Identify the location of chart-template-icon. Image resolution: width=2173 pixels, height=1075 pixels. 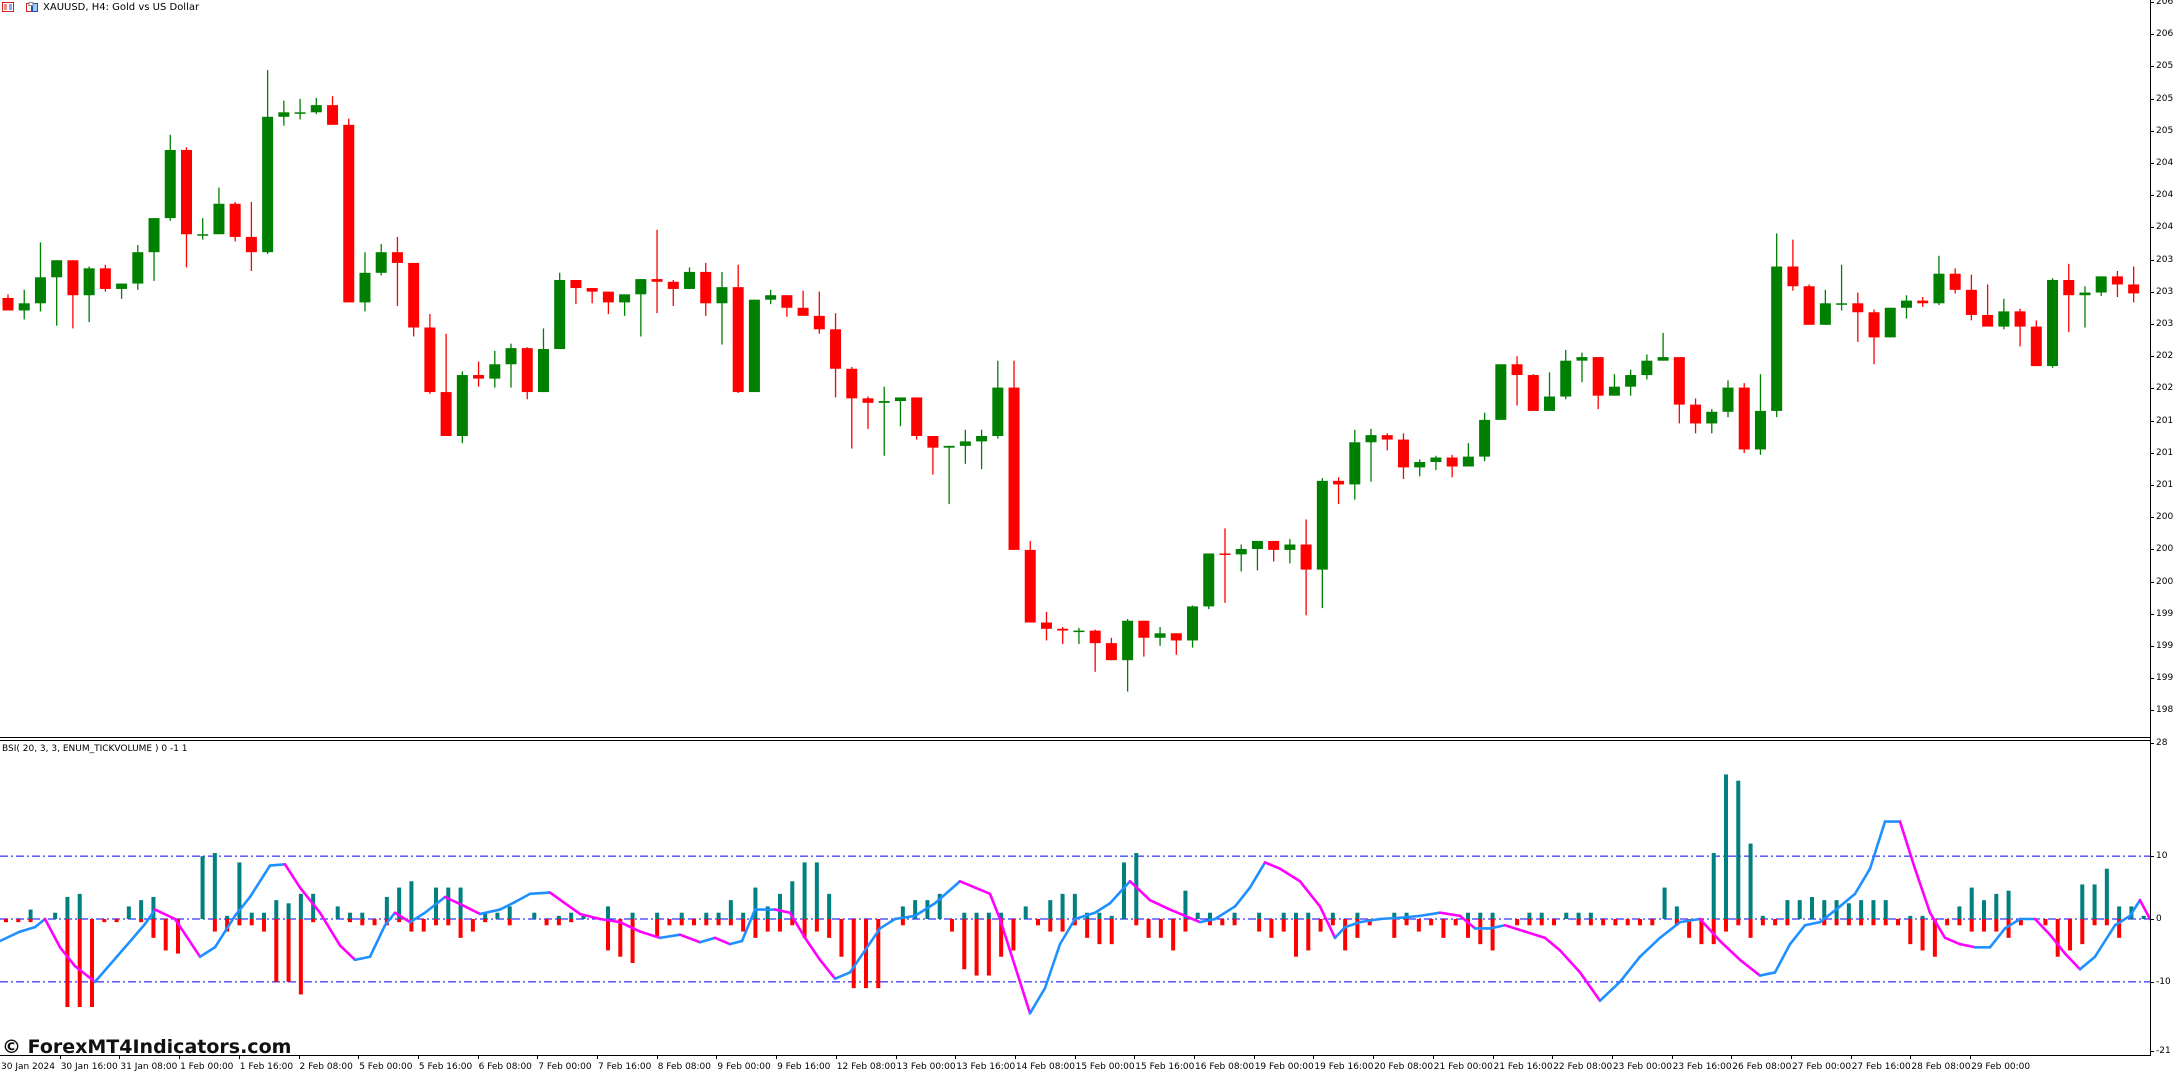
(32, 7).